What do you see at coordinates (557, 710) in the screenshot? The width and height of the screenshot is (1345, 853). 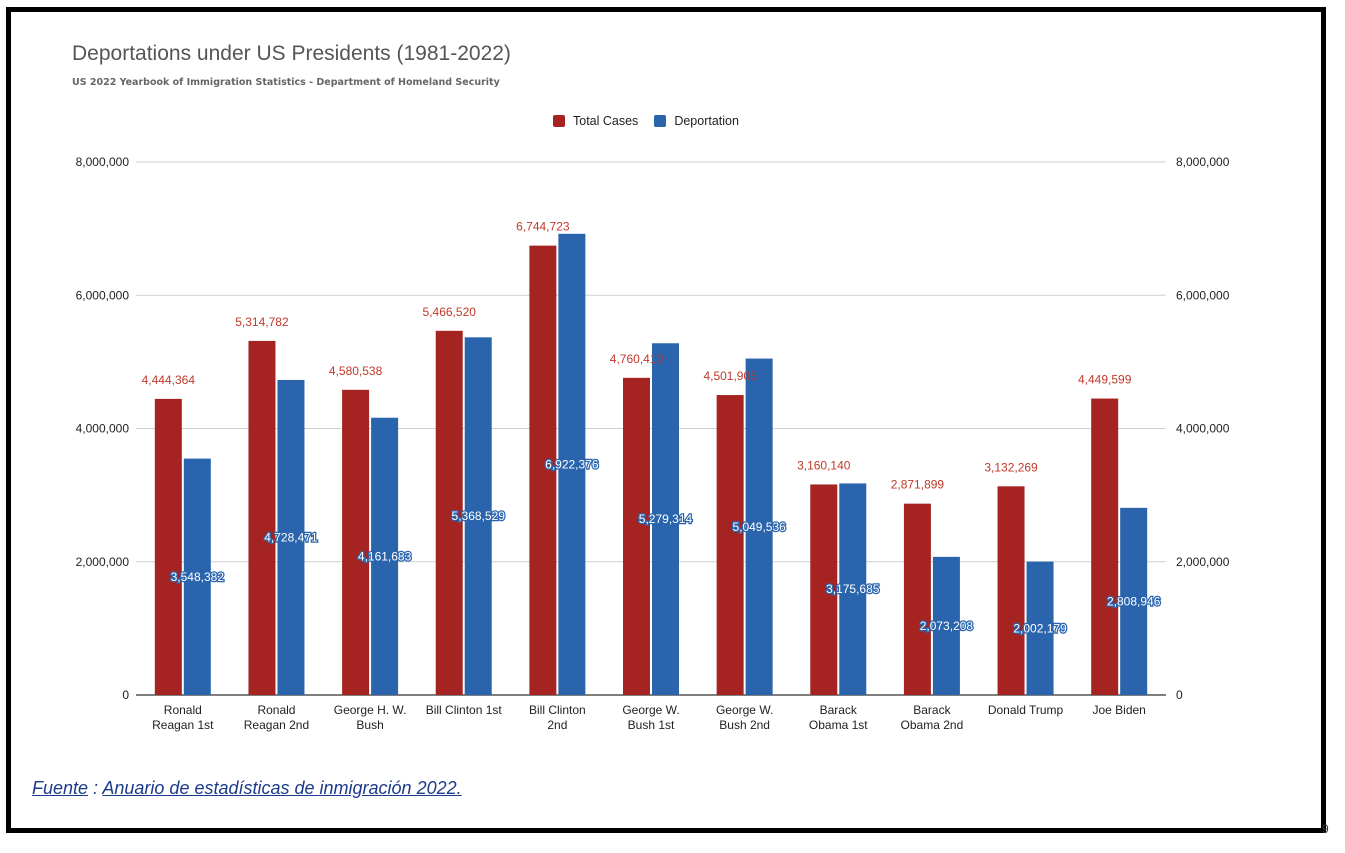 I see `x-tick-label: Bill Clinton` at bounding box center [557, 710].